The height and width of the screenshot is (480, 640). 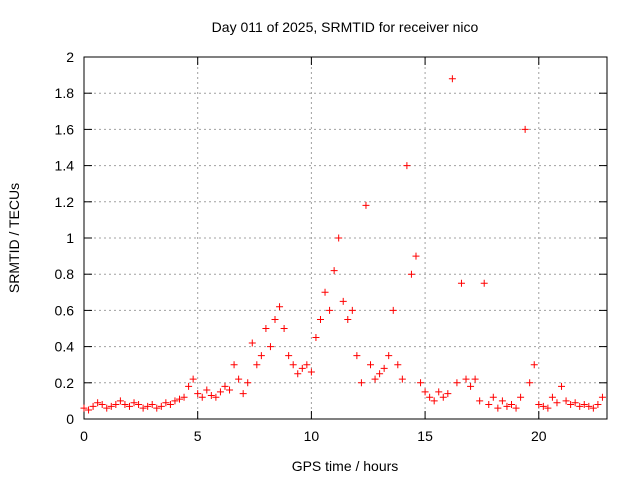 I want to click on y-tick-label: 1, so click(x=70, y=238).